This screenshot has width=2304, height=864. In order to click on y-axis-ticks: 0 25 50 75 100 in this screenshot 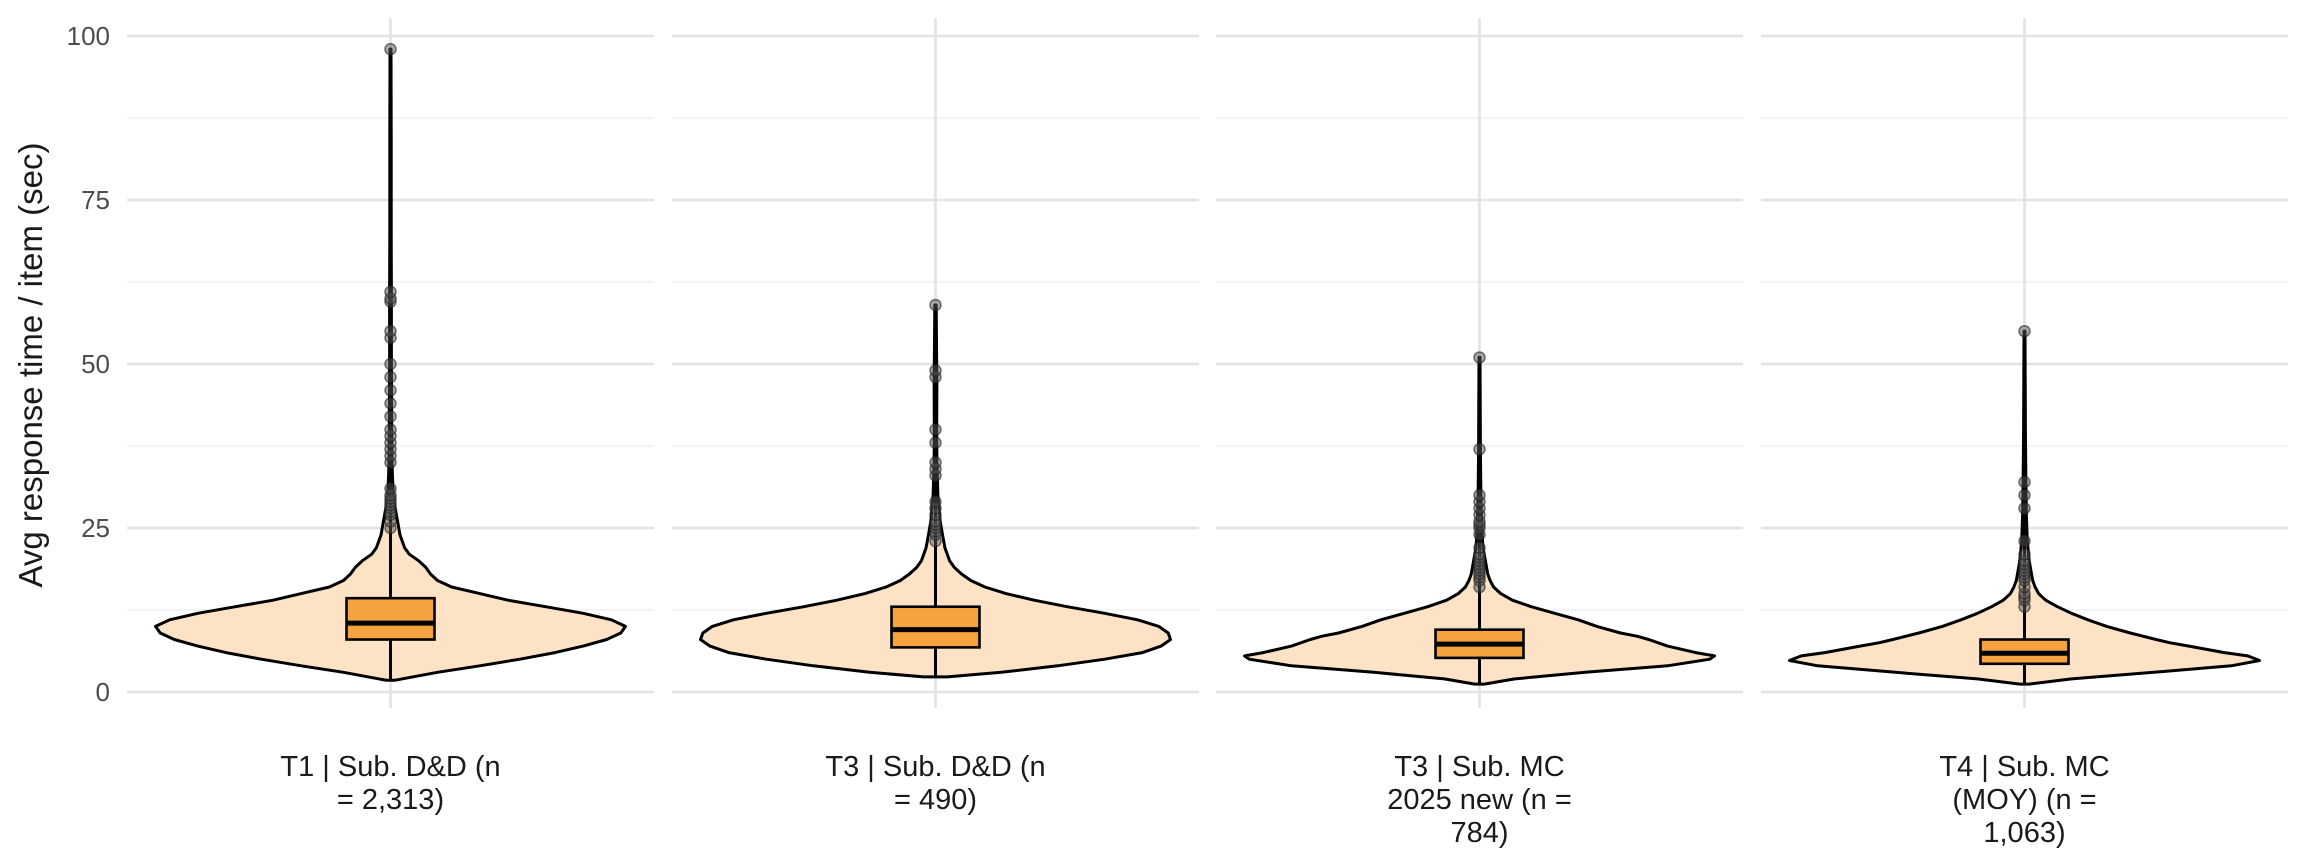, I will do `click(88, 364)`.